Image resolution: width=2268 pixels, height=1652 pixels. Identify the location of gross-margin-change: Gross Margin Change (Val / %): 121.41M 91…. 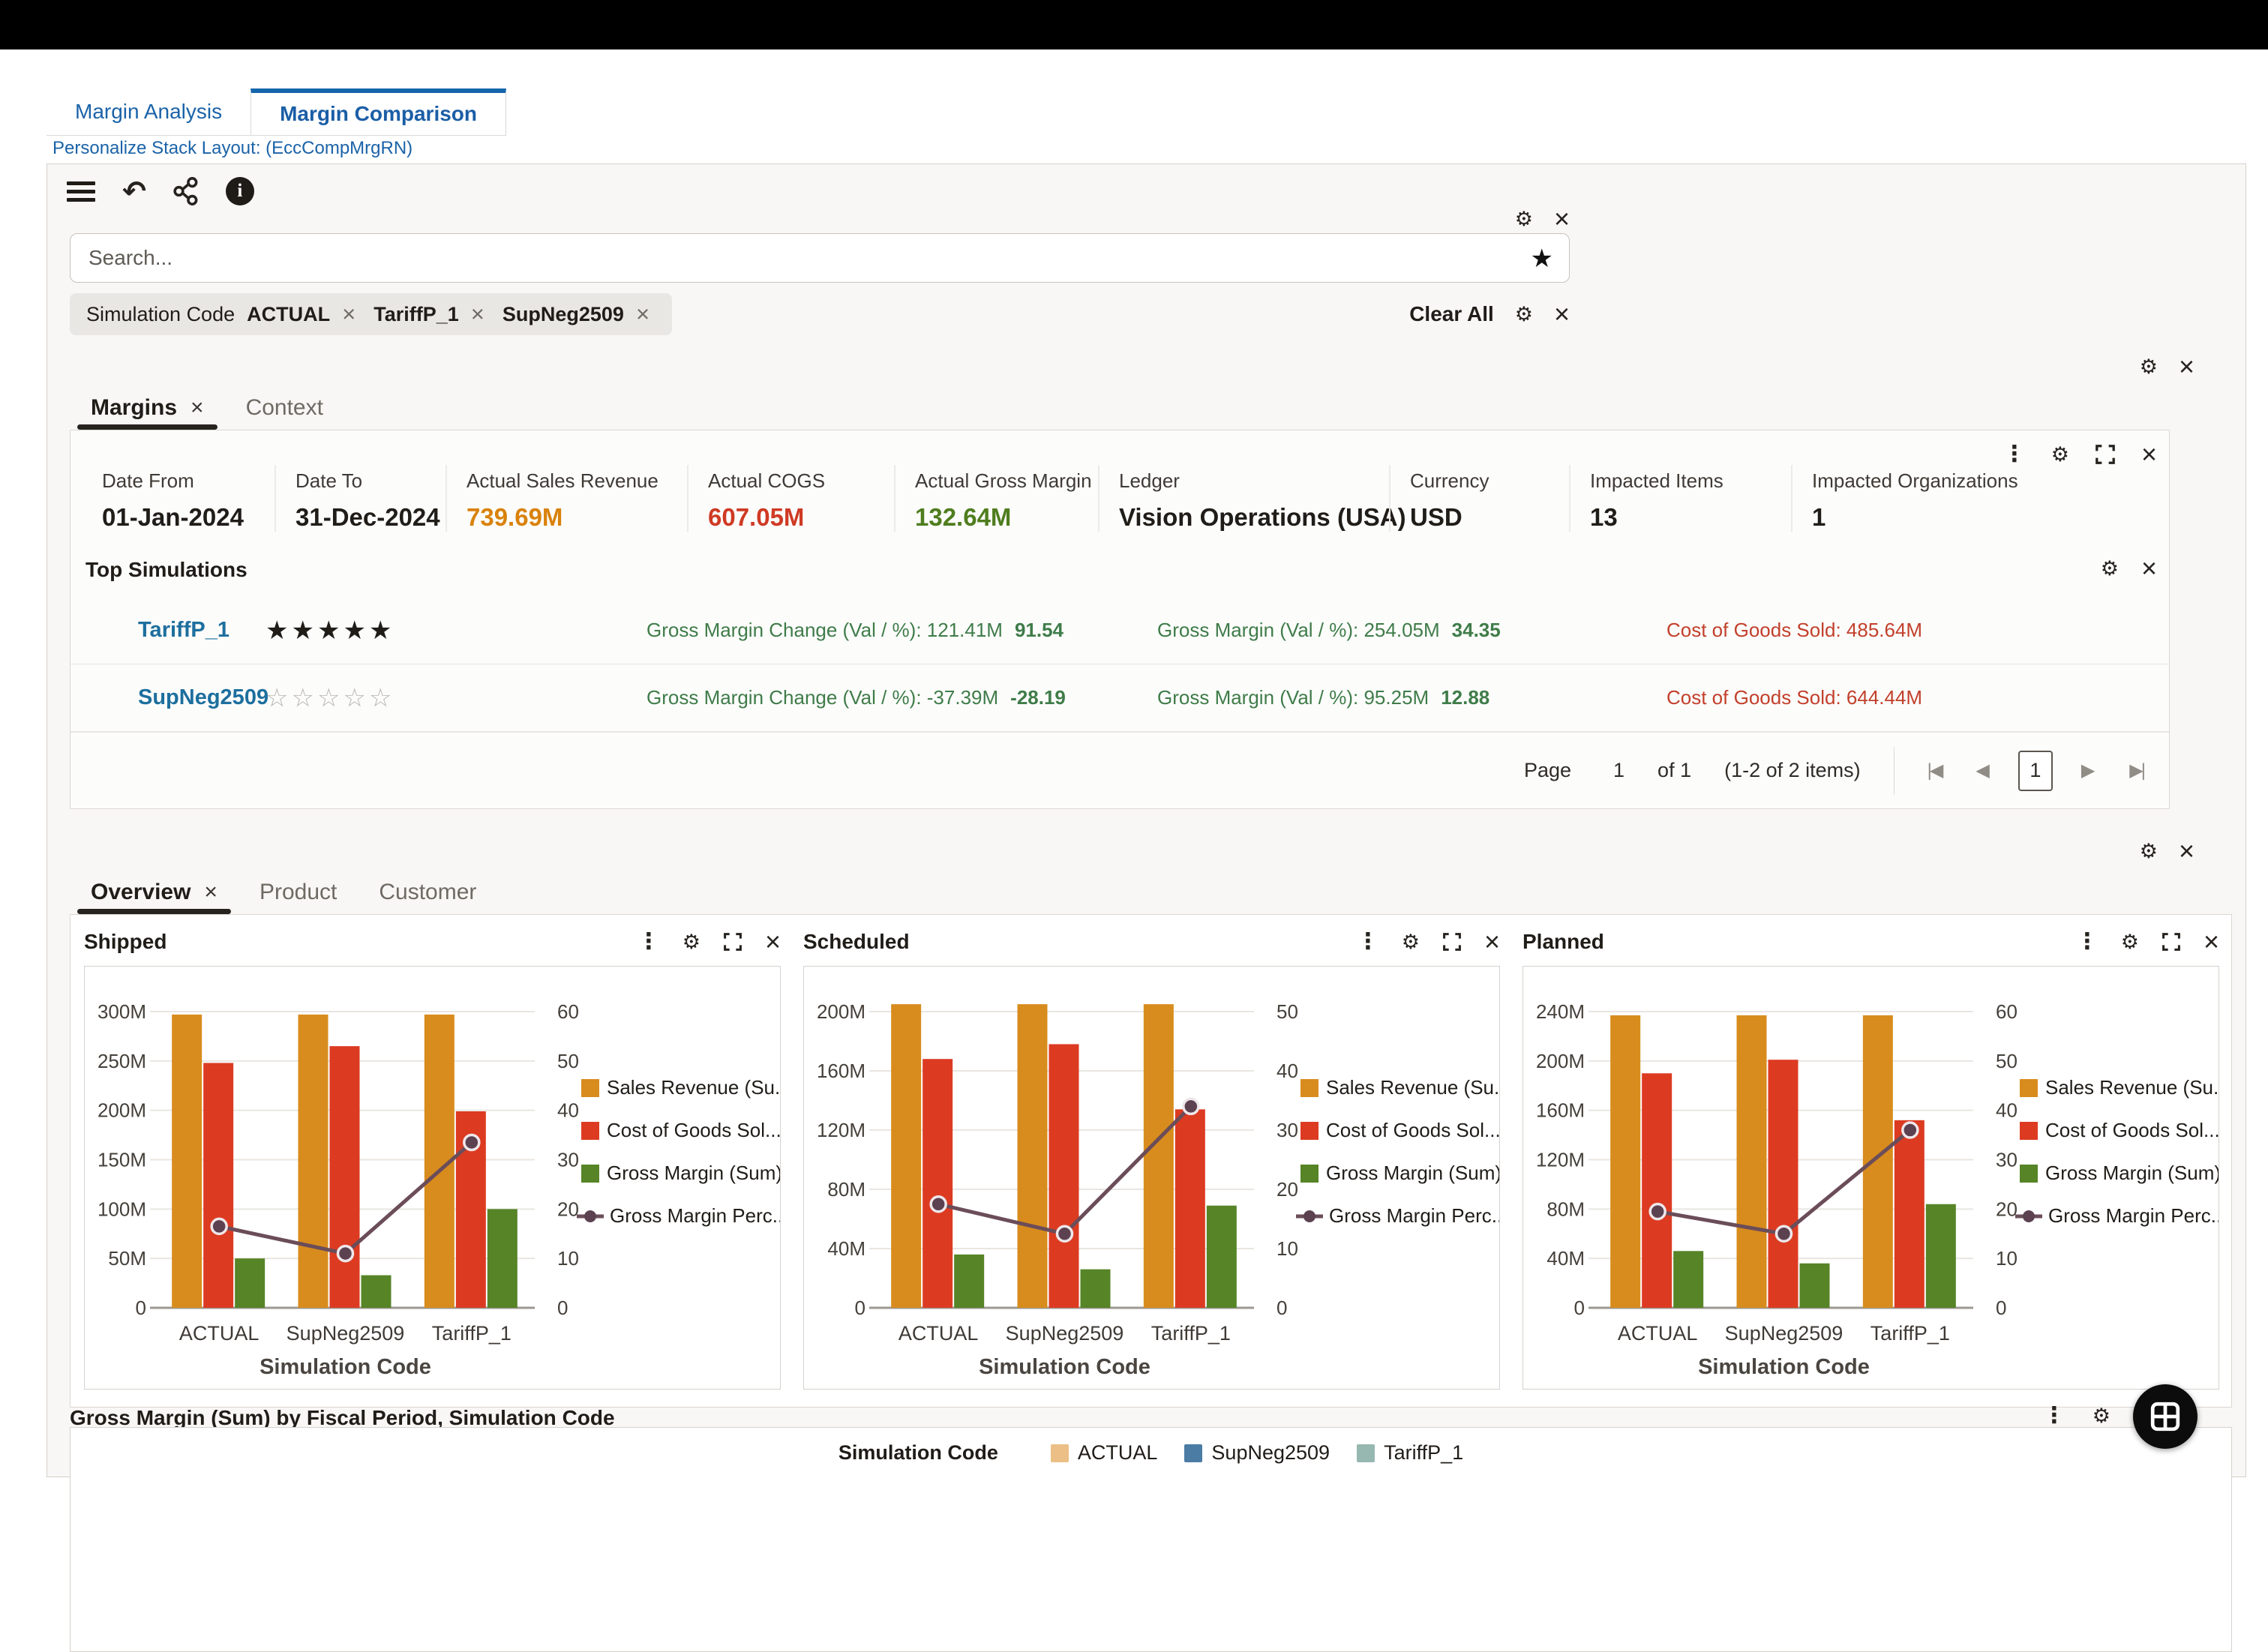
(855, 630).